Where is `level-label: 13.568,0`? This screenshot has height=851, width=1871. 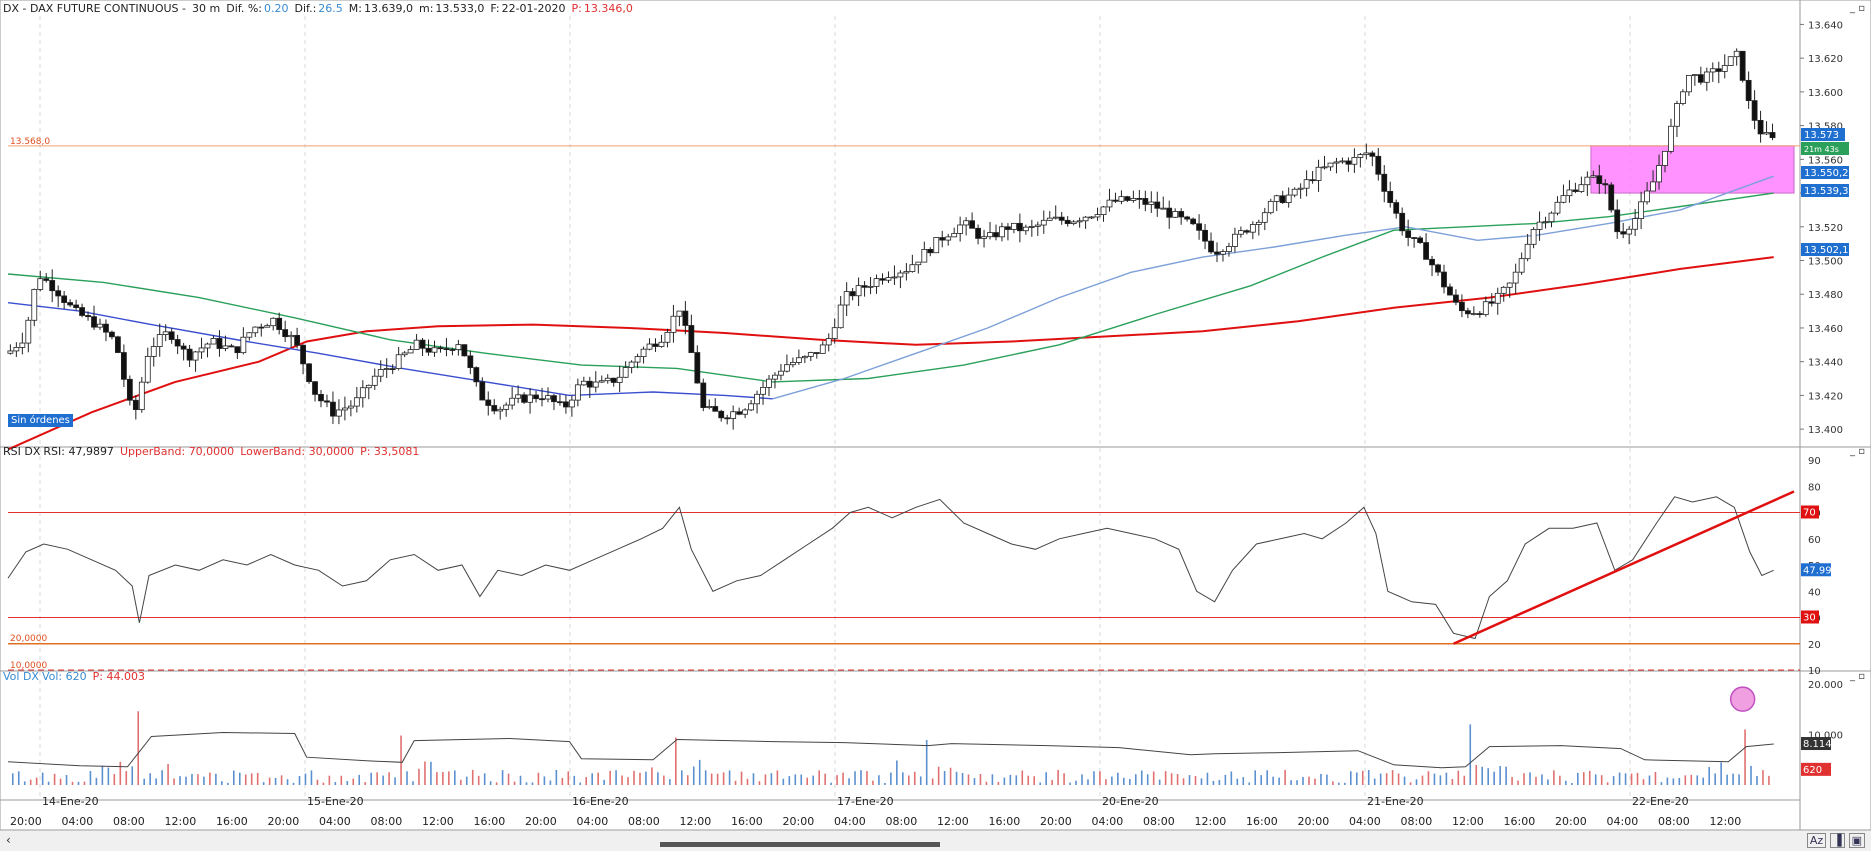 level-label: 13.568,0 is located at coordinates (30, 142).